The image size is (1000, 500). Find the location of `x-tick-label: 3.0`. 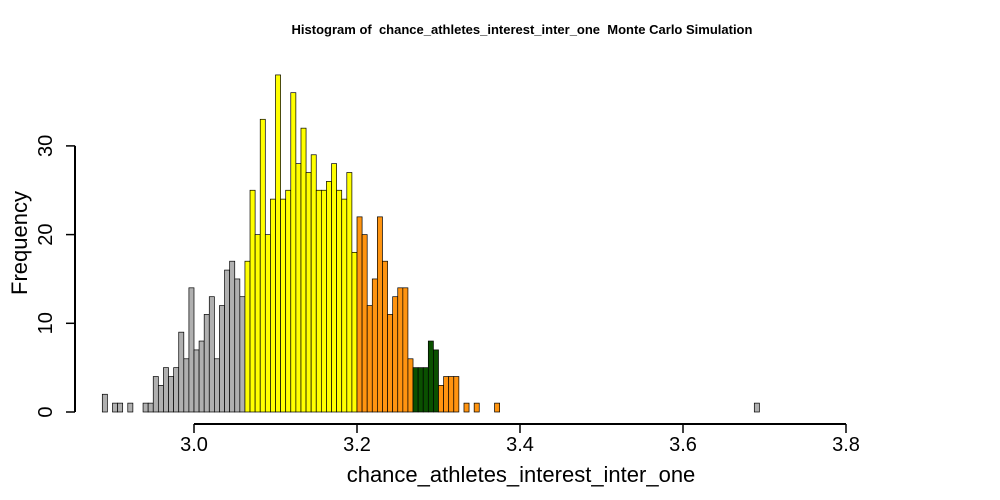

x-tick-label: 3.0 is located at coordinates (194, 445).